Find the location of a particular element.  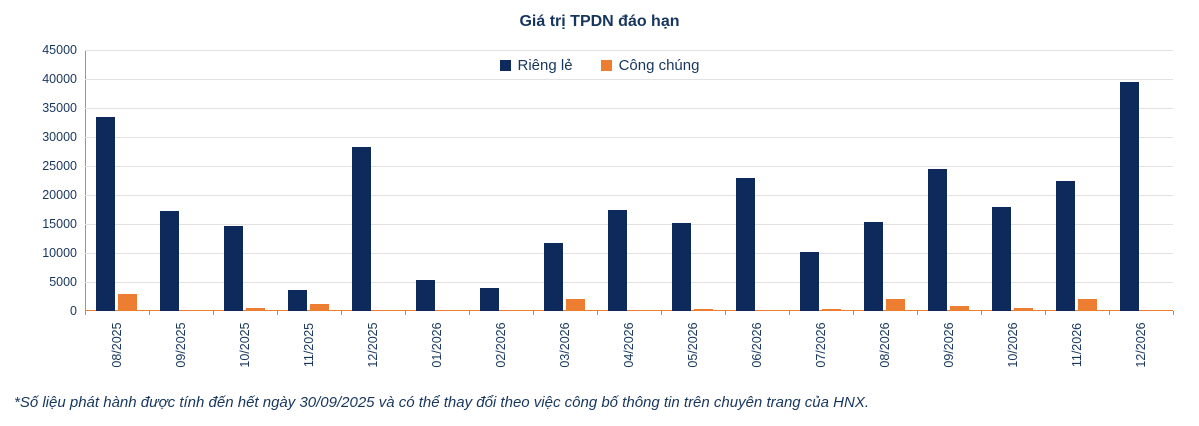

y-axis-tick-label: 5000 is located at coordinates (63, 282).